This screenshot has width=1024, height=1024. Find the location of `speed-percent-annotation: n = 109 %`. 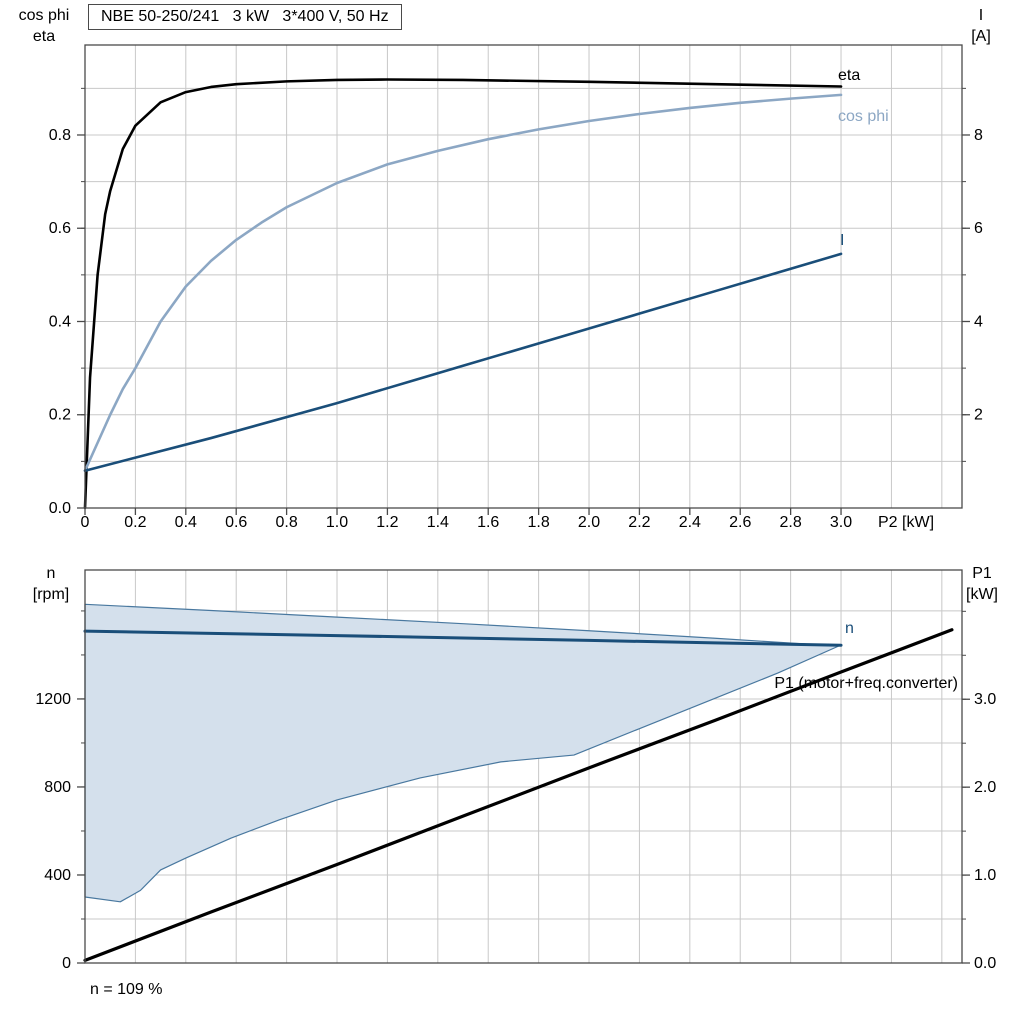

speed-percent-annotation: n = 109 % is located at coordinates (126, 989).